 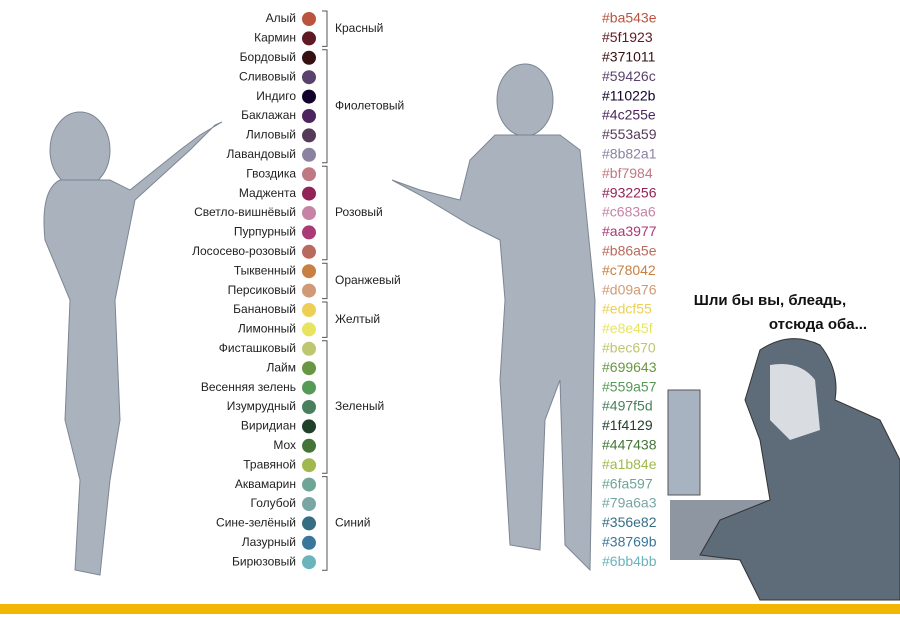 I want to click on color-code: #bec670, so click(x=629, y=348).